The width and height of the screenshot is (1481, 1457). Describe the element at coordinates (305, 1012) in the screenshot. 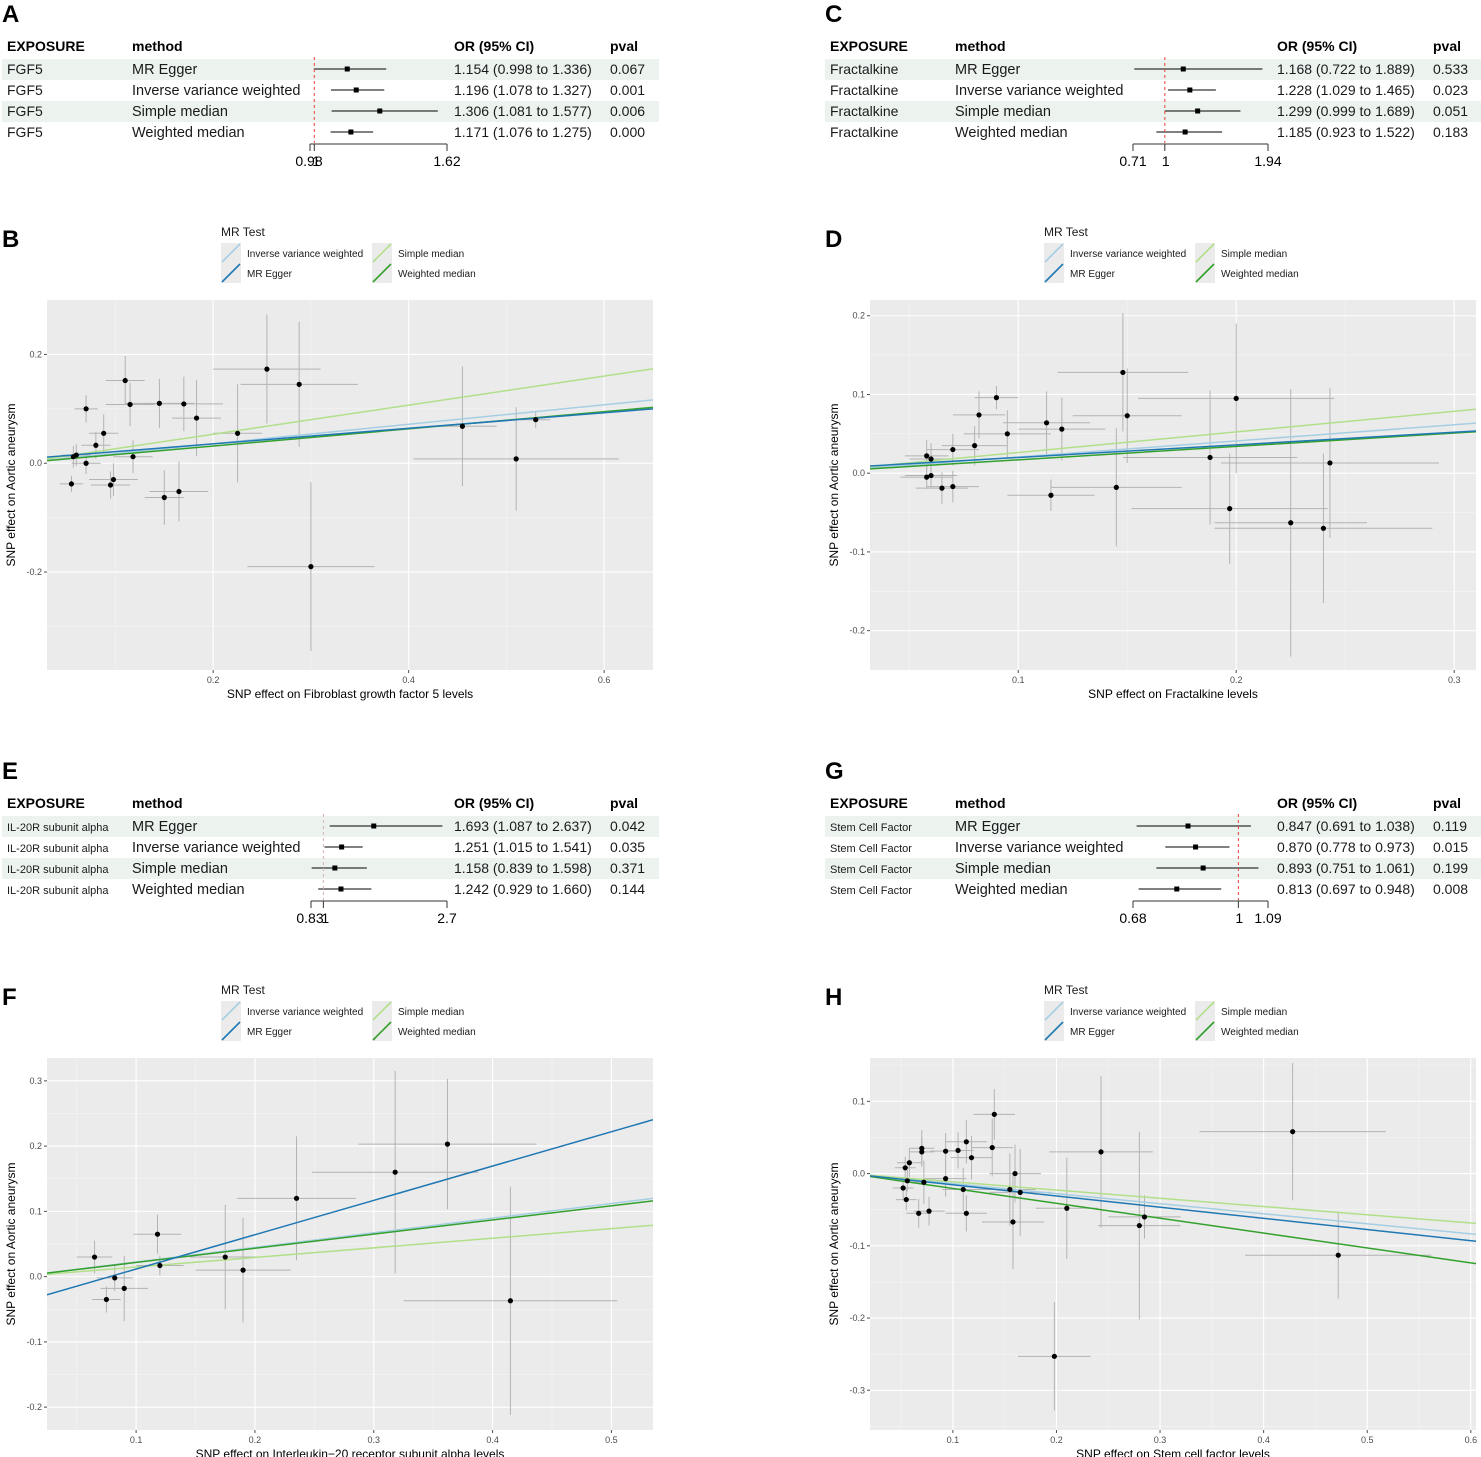

I see `legend-label: Inverse variance weighted` at that location.